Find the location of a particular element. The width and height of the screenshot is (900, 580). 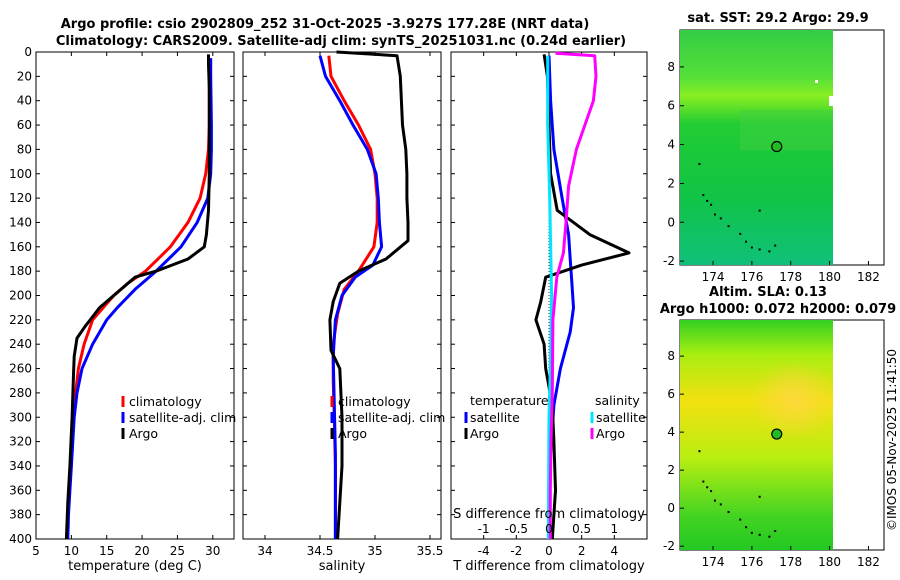

sst-patch is located at coordinates (786, 130).